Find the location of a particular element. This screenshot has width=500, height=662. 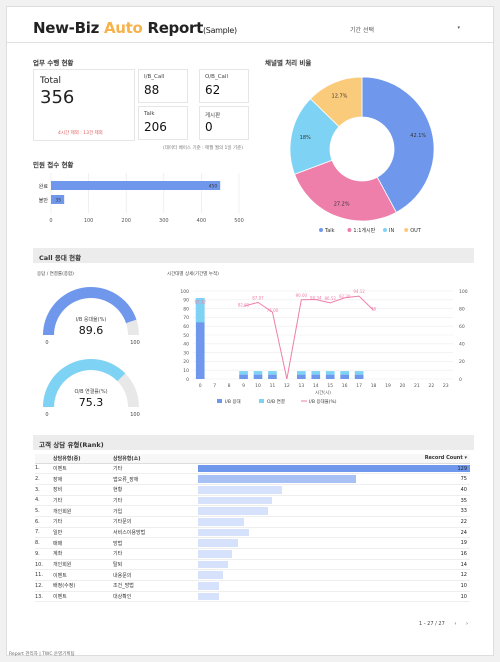

channel-ratio-title: 채널별 처리 비율 is located at coordinates (288, 63).